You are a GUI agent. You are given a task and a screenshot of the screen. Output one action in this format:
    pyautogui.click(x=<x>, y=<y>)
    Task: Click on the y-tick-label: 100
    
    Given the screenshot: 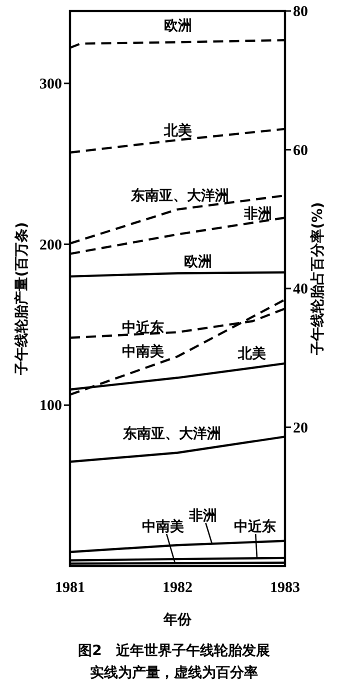 What is the action you would take?
    pyautogui.click(x=51, y=406)
    